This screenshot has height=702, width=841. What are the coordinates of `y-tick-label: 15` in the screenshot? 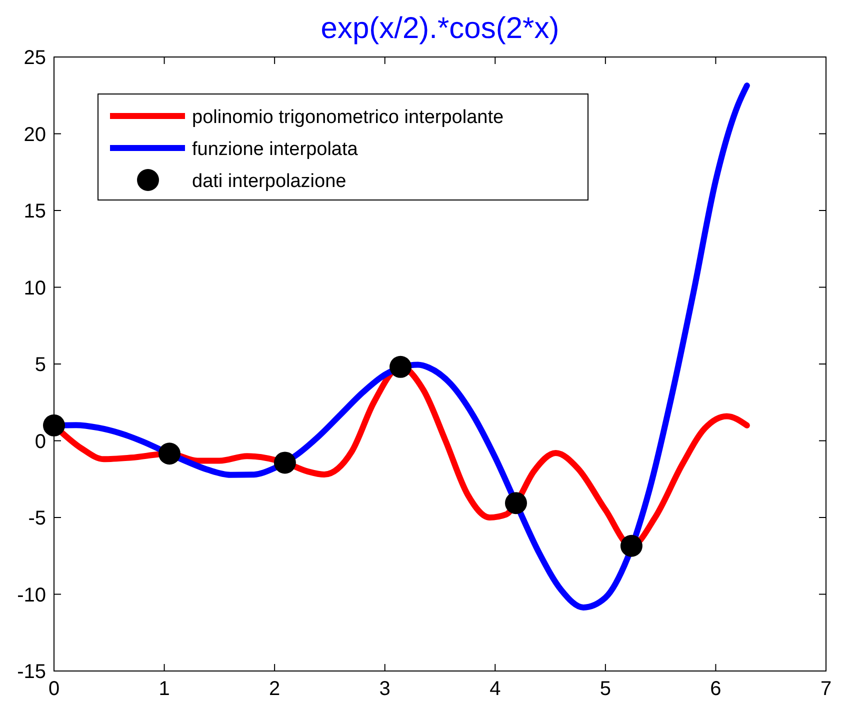 It's located at (35, 211).